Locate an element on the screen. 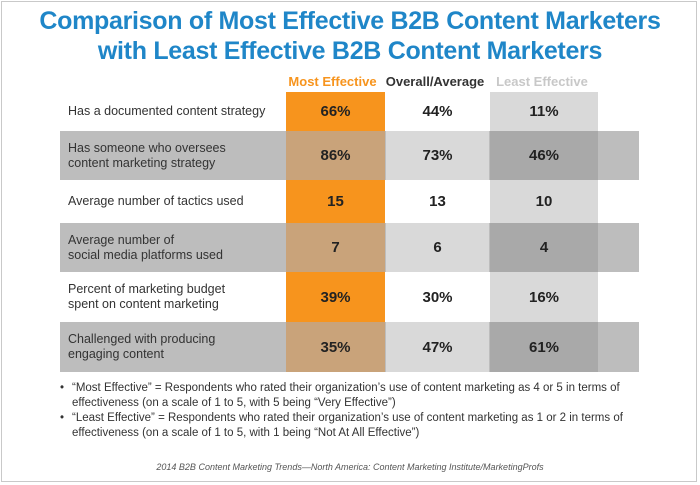 This screenshot has width=700, height=485. cell-most-effective: 86% is located at coordinates (335, 155).